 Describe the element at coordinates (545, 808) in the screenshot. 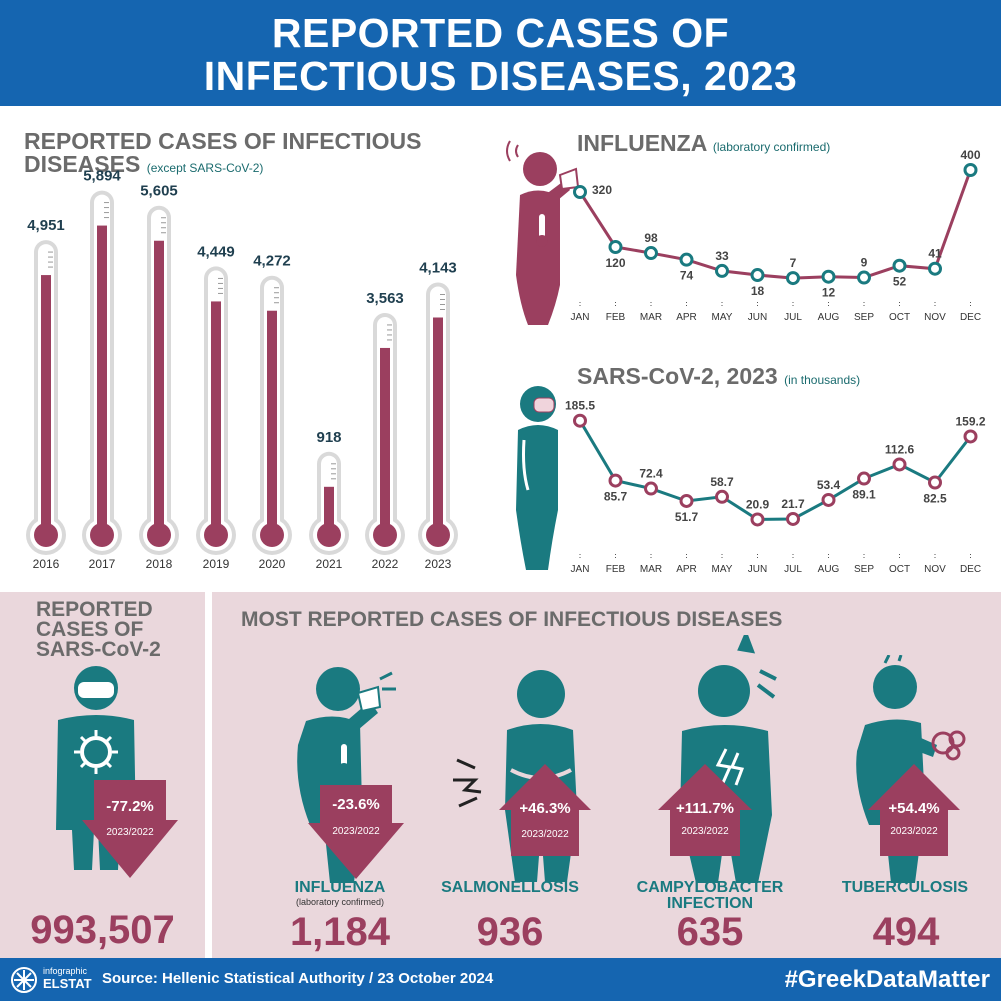

I see `salmonellosis-pct: +46.3%` at that location.